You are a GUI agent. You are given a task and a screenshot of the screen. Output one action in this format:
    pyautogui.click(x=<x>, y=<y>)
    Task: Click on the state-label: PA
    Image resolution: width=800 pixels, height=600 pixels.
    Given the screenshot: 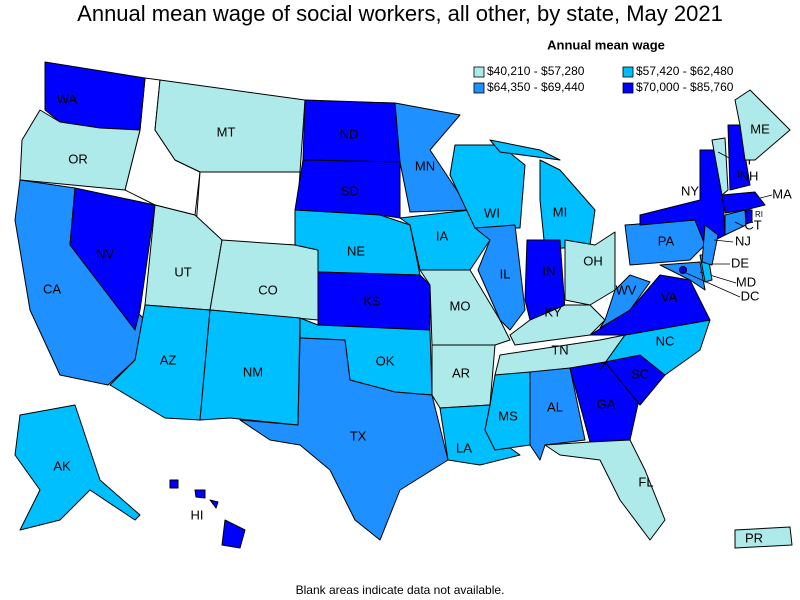 What is the action you would take?
    pyautogui.click(x=666, y=240)
    